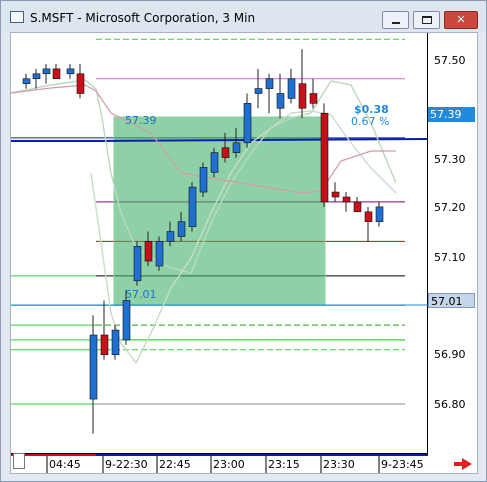 Image resolution: width=487 pixels, height=482 pixels. Describe the element at coordinates (339, 464) in the screenshot. I see `time-label: 23:30` at that location.